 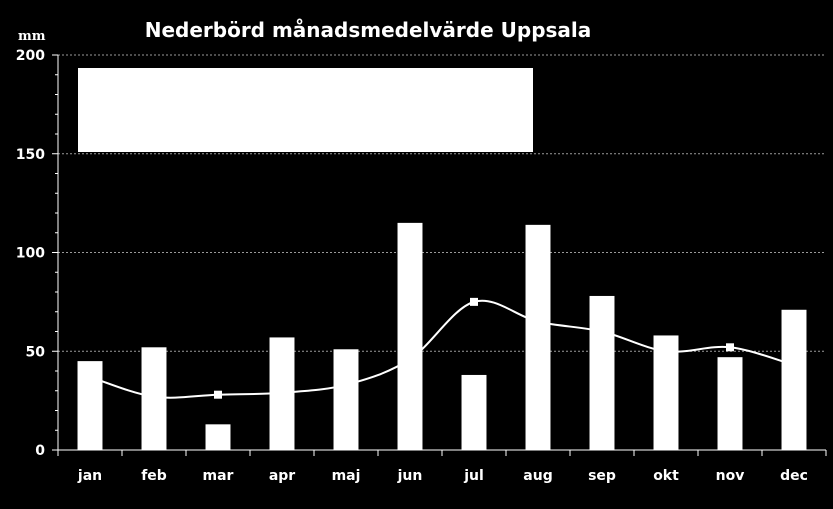 What do you see at coordinates (218, 437) in the screenshot?
I see `bar-mar` at bounding box center [218, 437].